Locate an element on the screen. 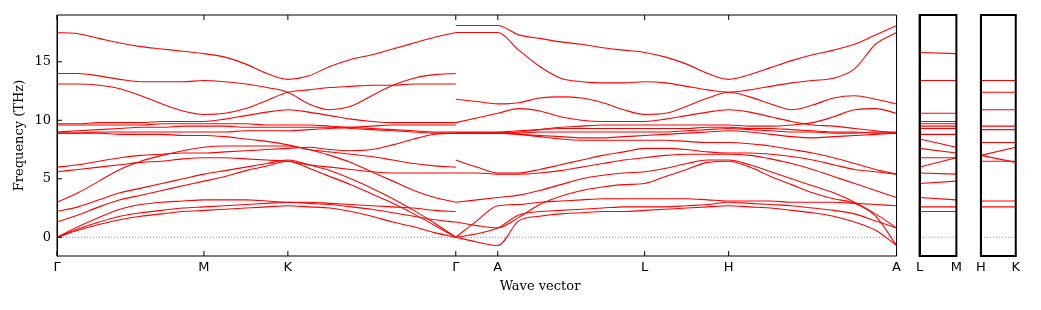 The height and width of the screenshot is (310, 1041). y-axis-title: Frequency (THz) is located at coordinates (19, 135).